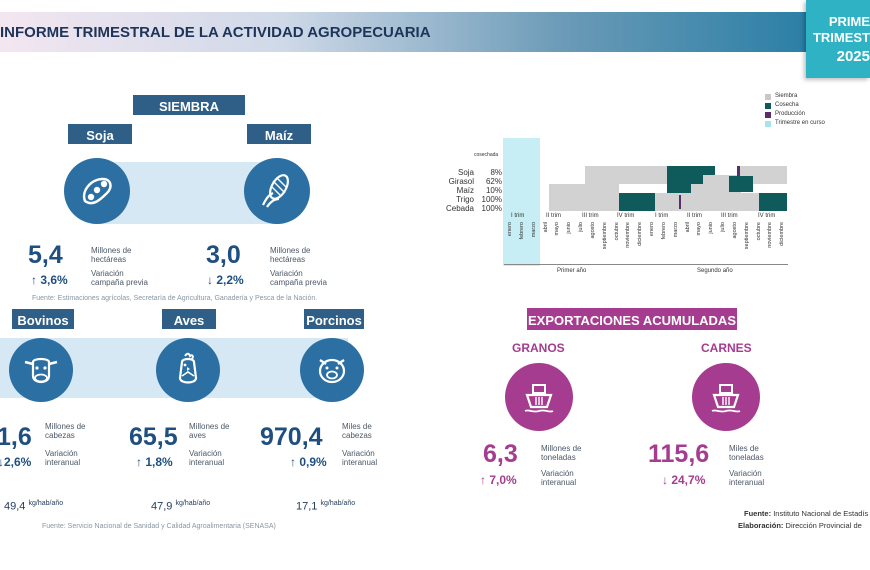 Image resolution: width=870 pixels, height=570 pixels. What do you see at coordinates (153, 437) in the screenshot?
I see `aves-value: 65,5` at bounding box center [153, 437].